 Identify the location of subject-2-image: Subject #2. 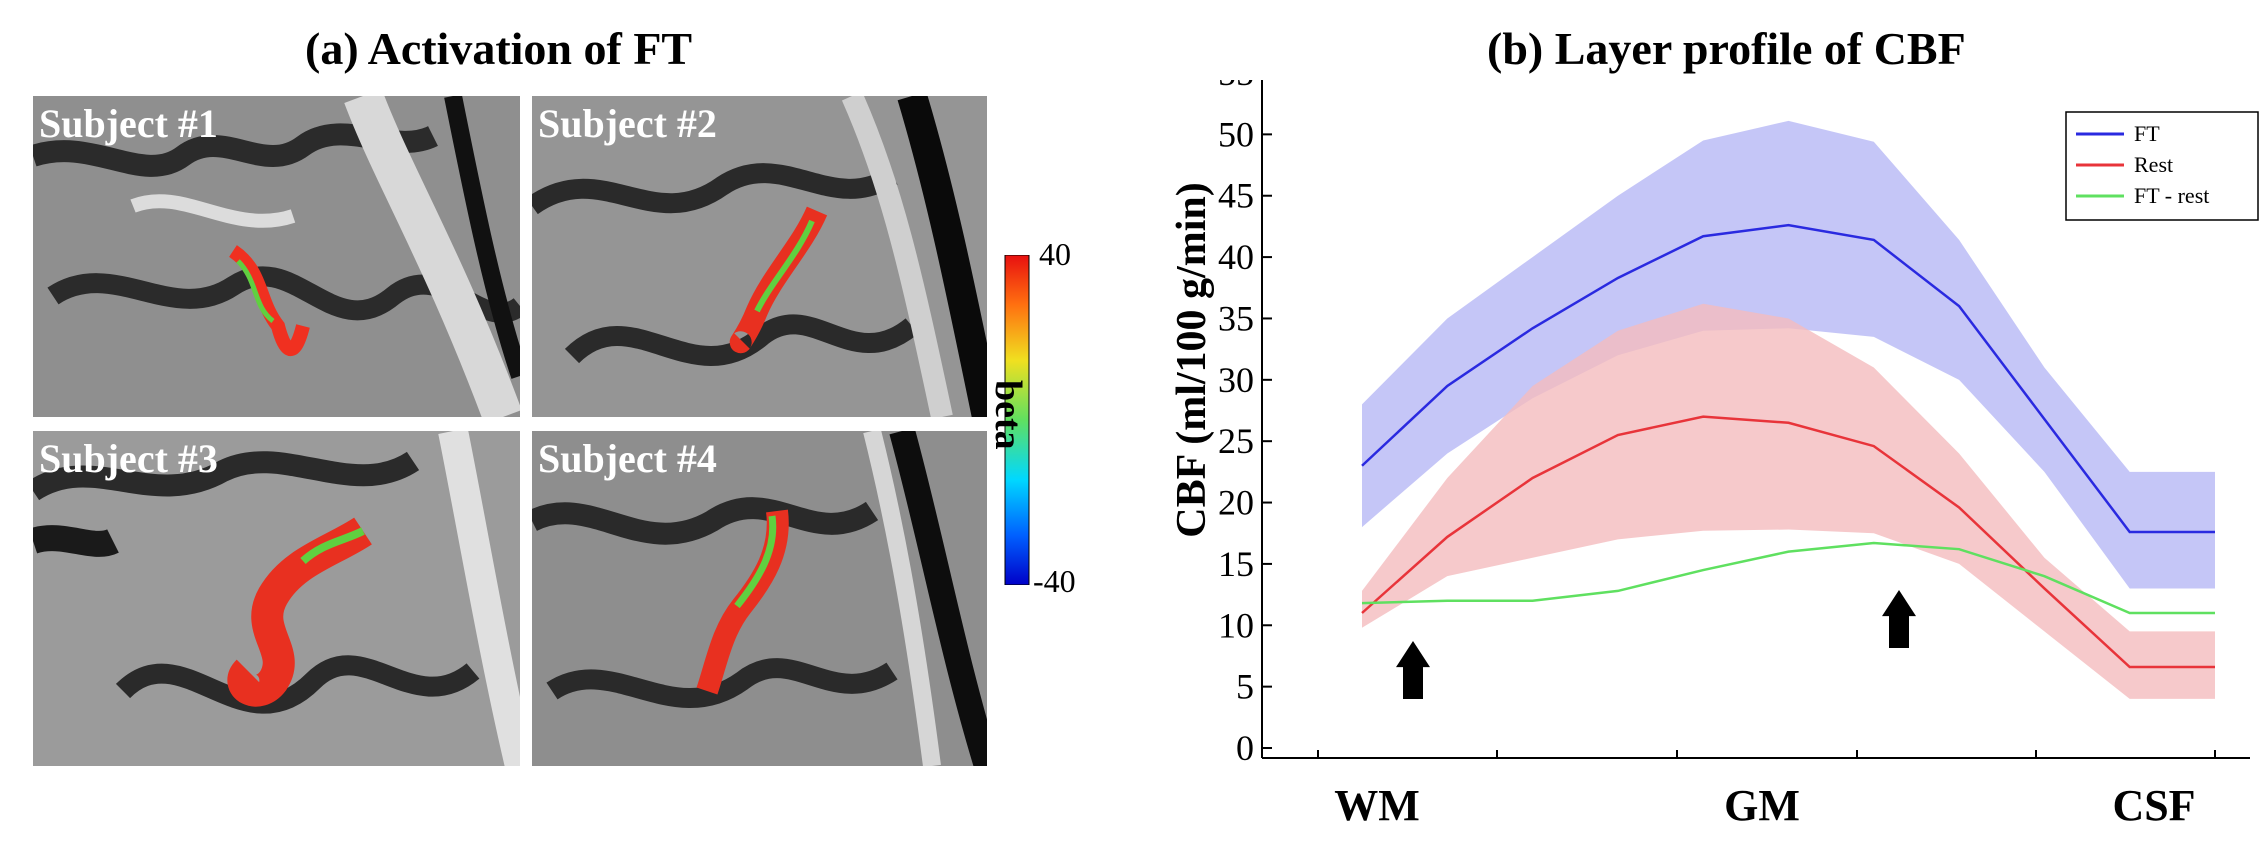
(759, 256).